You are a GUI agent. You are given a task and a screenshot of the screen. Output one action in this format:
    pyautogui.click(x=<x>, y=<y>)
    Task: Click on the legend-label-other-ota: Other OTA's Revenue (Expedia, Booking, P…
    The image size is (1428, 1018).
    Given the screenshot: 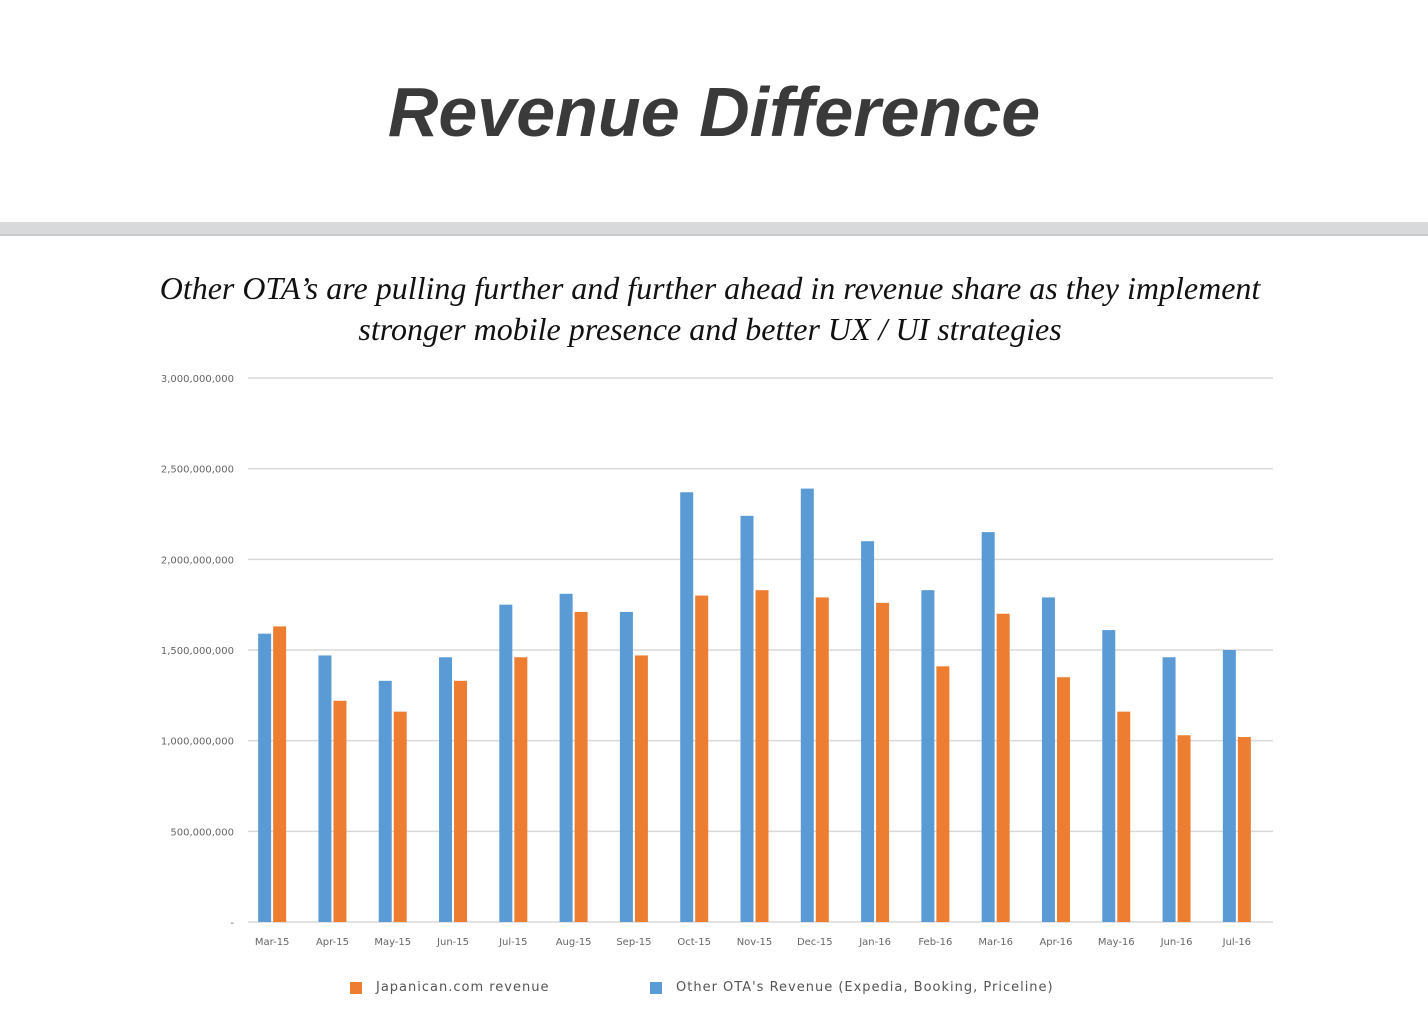 What is the action you would take?
    pyautogui.click(x=865, y=987)
    